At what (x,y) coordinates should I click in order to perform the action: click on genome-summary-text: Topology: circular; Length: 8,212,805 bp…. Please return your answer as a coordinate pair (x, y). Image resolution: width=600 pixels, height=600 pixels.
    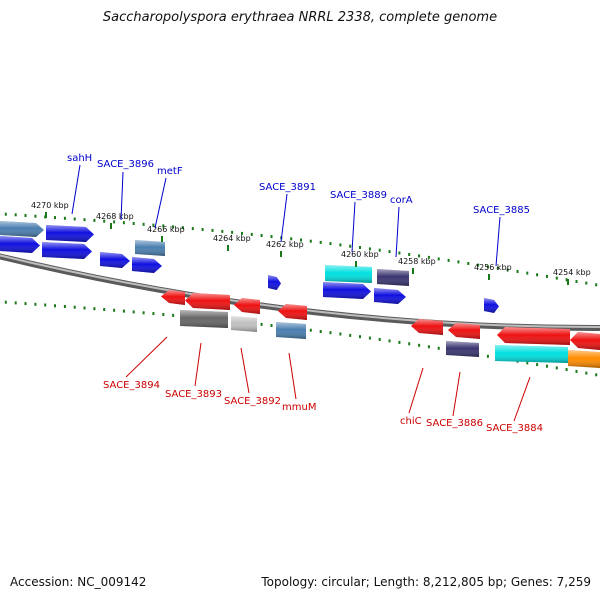
    Looking at the image, I should click on (426, 582).